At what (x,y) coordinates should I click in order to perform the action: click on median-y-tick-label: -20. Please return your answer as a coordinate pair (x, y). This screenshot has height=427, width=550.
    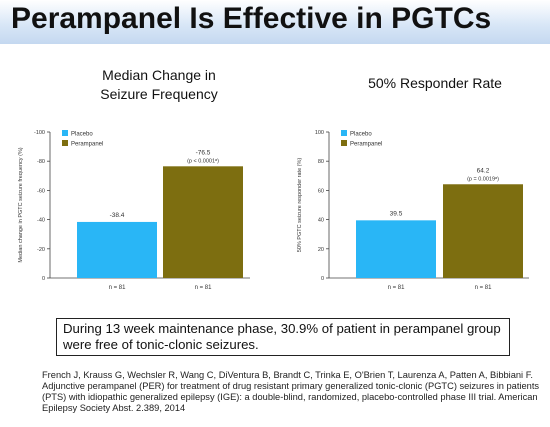
    Looking at the image, I should click on (41, 250).